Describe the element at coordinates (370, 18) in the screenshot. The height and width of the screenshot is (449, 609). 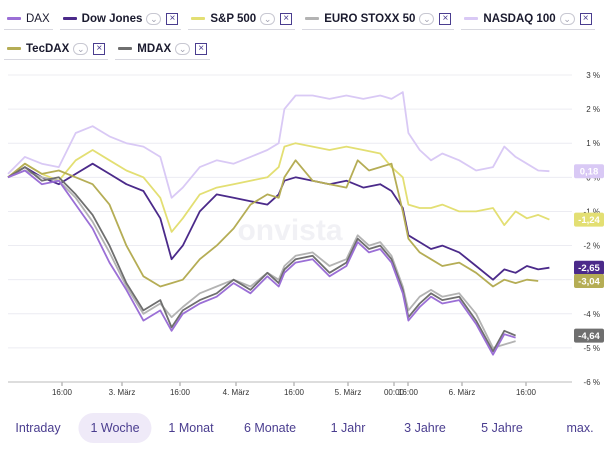
I see `legend-label: EURO STOXX 50` at that location.